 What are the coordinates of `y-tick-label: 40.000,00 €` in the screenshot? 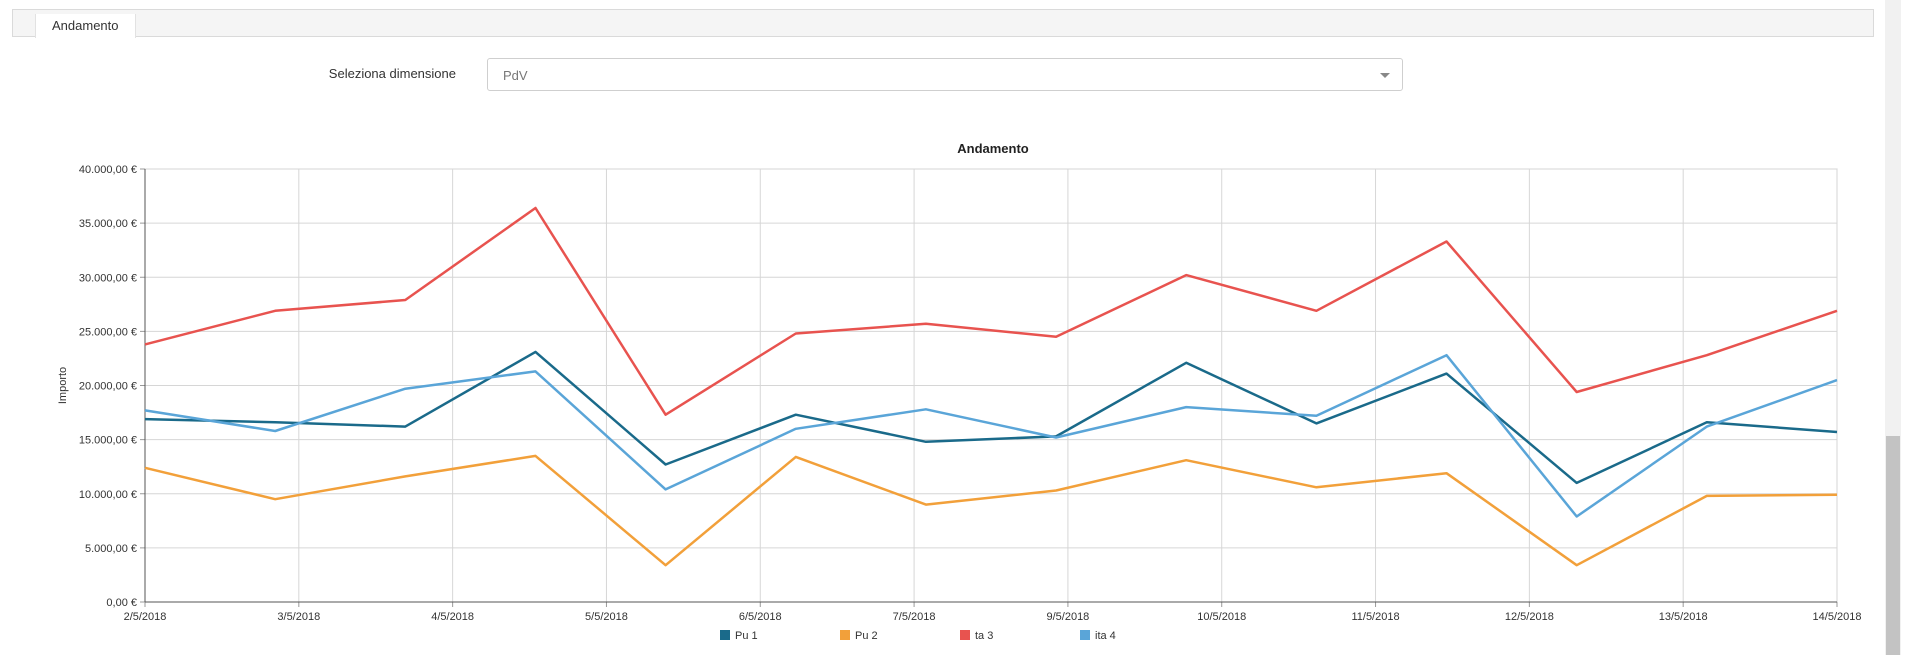 It's located at (108, 170).